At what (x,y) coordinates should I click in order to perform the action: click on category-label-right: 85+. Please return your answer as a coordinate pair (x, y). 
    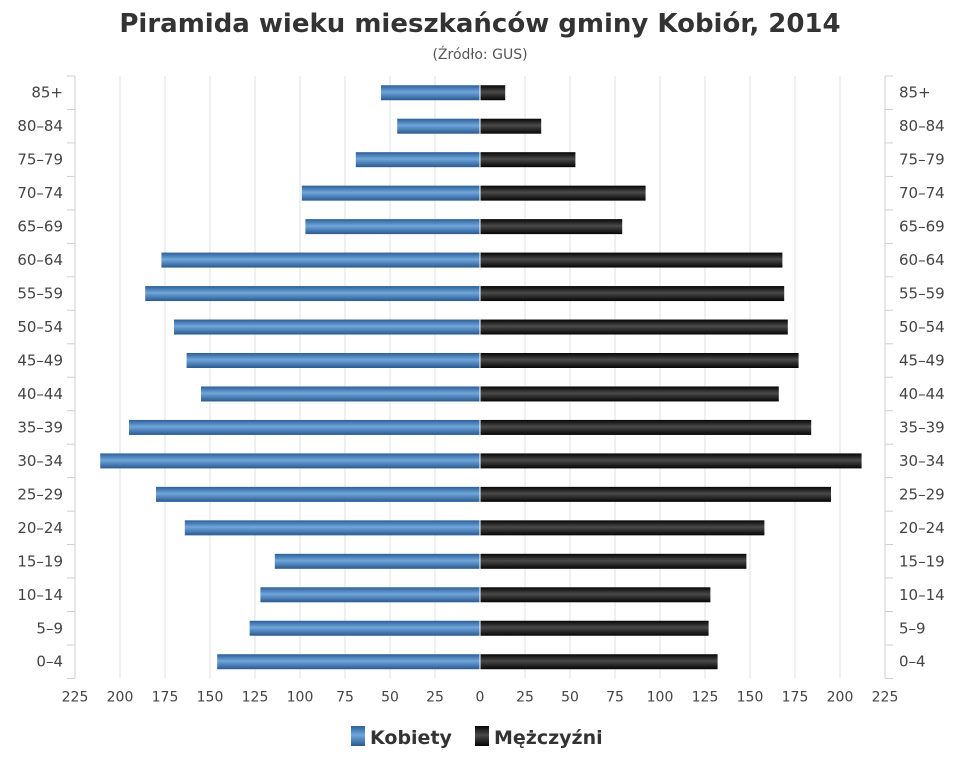
    Looking at the image, I should click on (915, 93).